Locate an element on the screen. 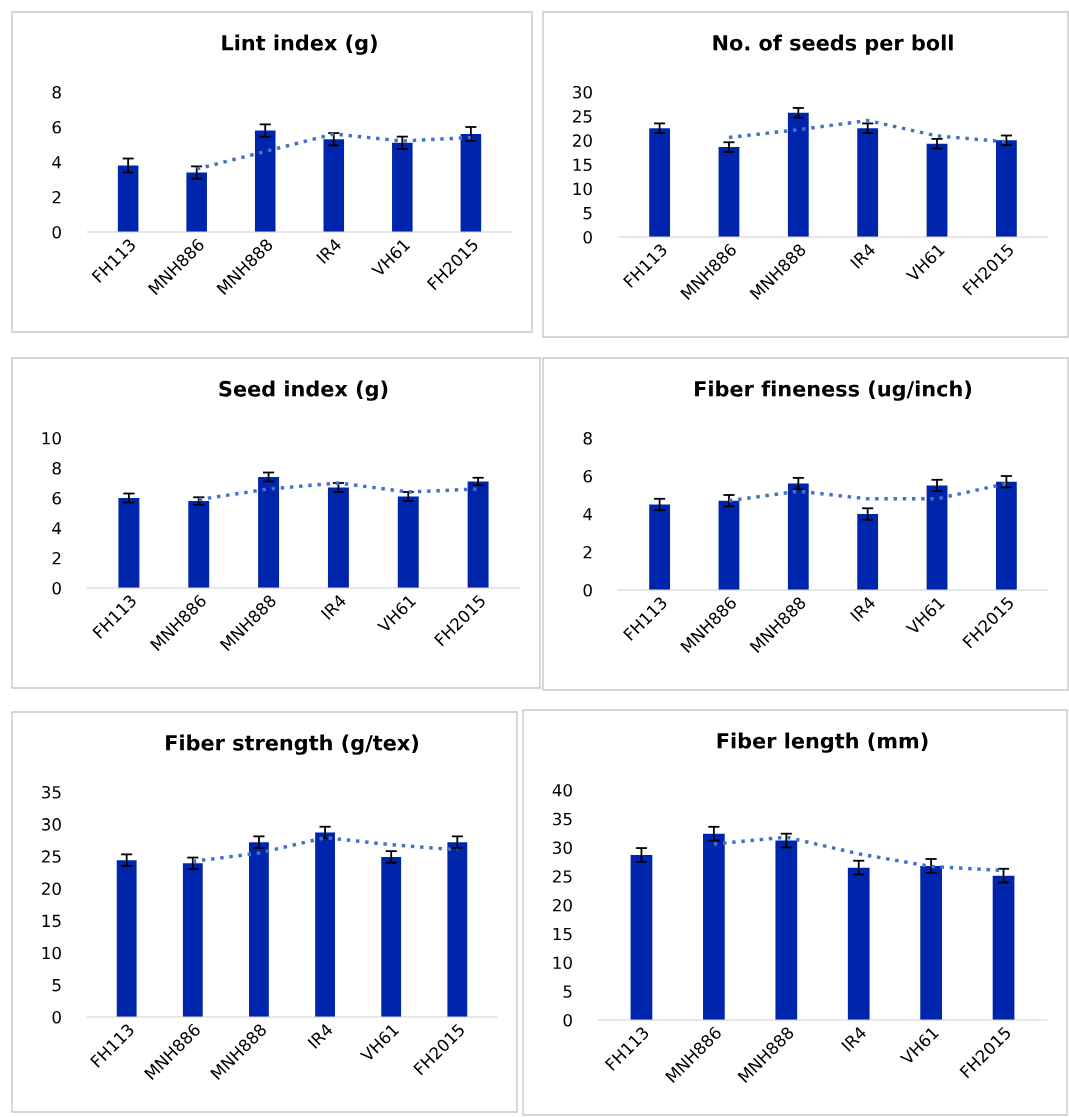 The height and width of the screenshot is (1117, 1069). chart-title: No. of seeds per boll is located at coordinates (833, 44).